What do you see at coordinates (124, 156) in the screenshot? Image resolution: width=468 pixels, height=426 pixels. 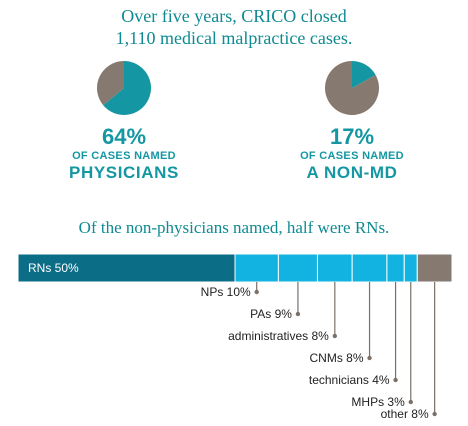 I see `physicians-subtitle: OF CASES NAMED` at bounding box center [124, 156].